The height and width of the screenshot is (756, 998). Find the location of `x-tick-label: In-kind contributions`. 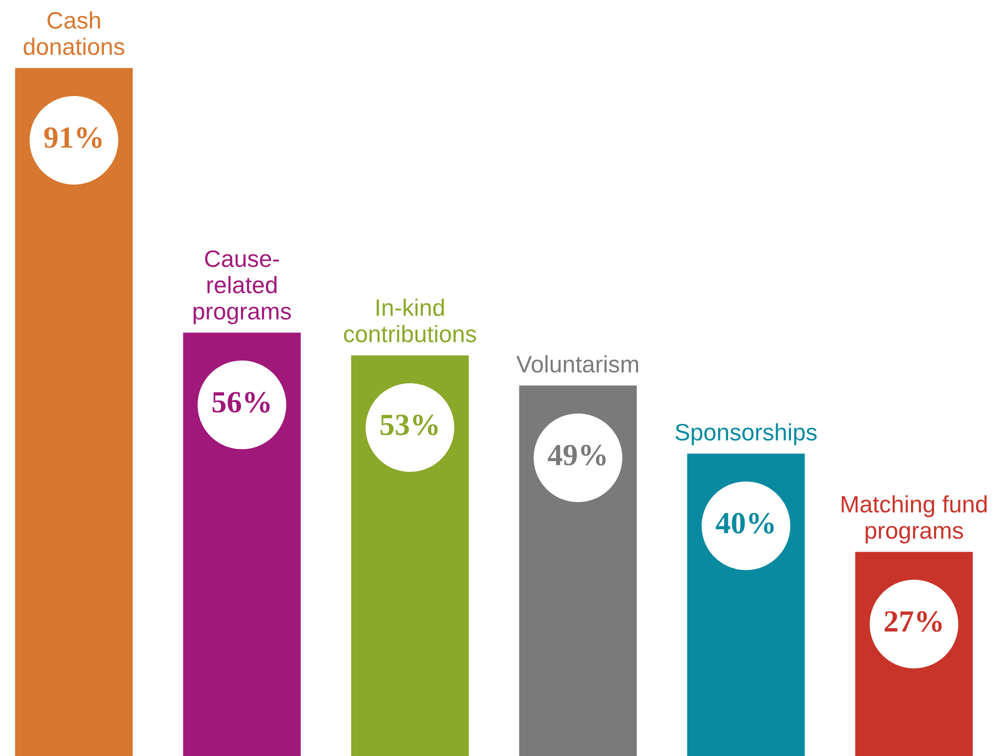

x-tick-label: In-kind contributions is located at coordinates (410, 320).